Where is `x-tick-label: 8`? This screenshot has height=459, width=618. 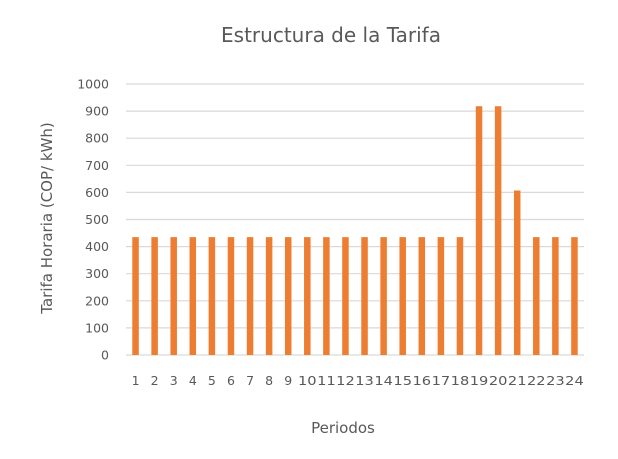 x-tick-label: 8 is located at coordinates (269, 380).